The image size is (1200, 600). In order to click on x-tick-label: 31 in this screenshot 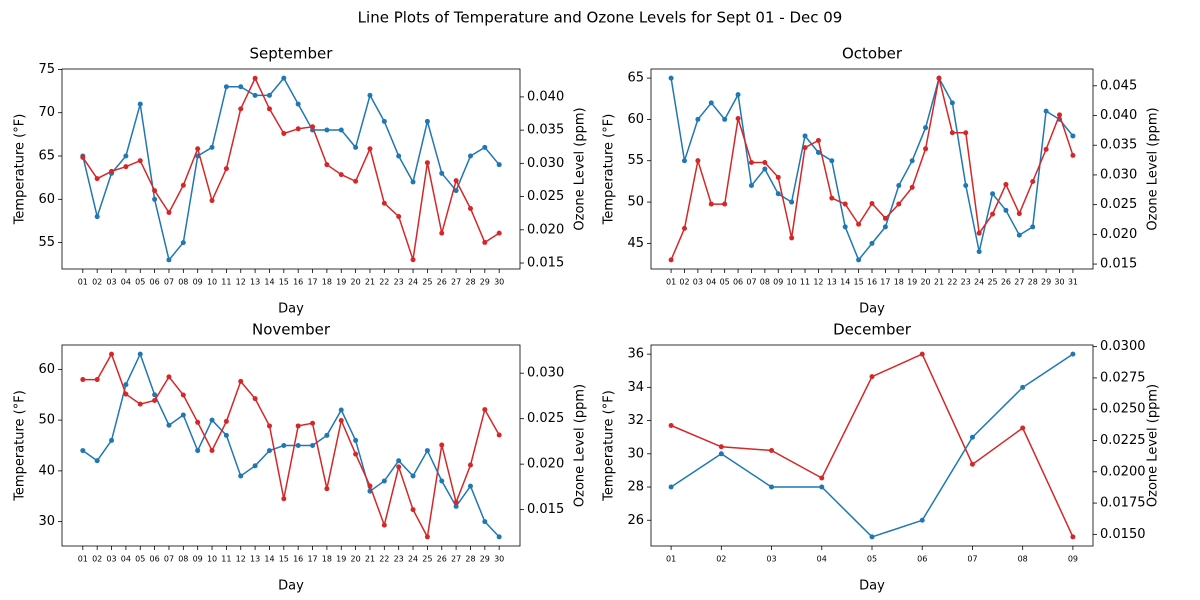, I will do `click(1073, 282)`.